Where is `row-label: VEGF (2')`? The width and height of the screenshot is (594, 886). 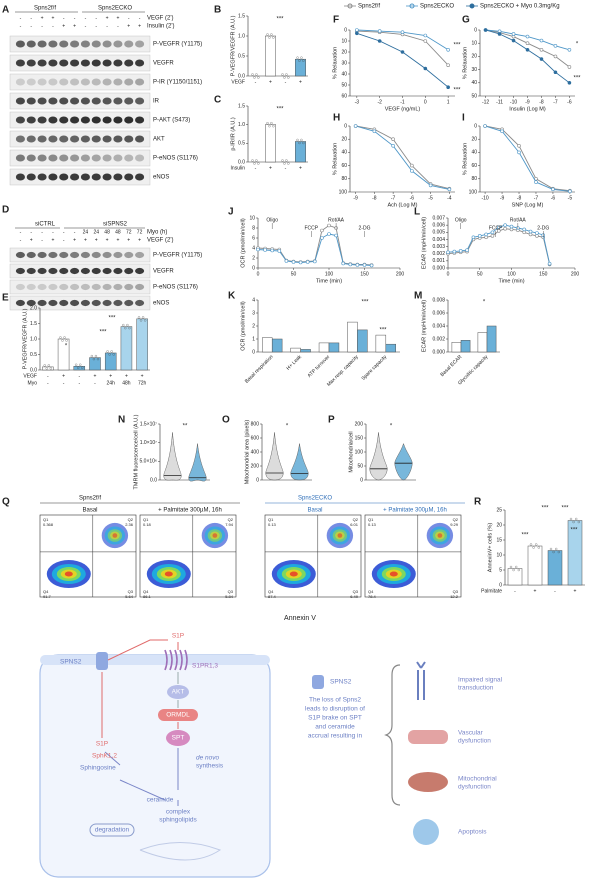 row-label: VEGF (2') is located at coordinates (160, 241).